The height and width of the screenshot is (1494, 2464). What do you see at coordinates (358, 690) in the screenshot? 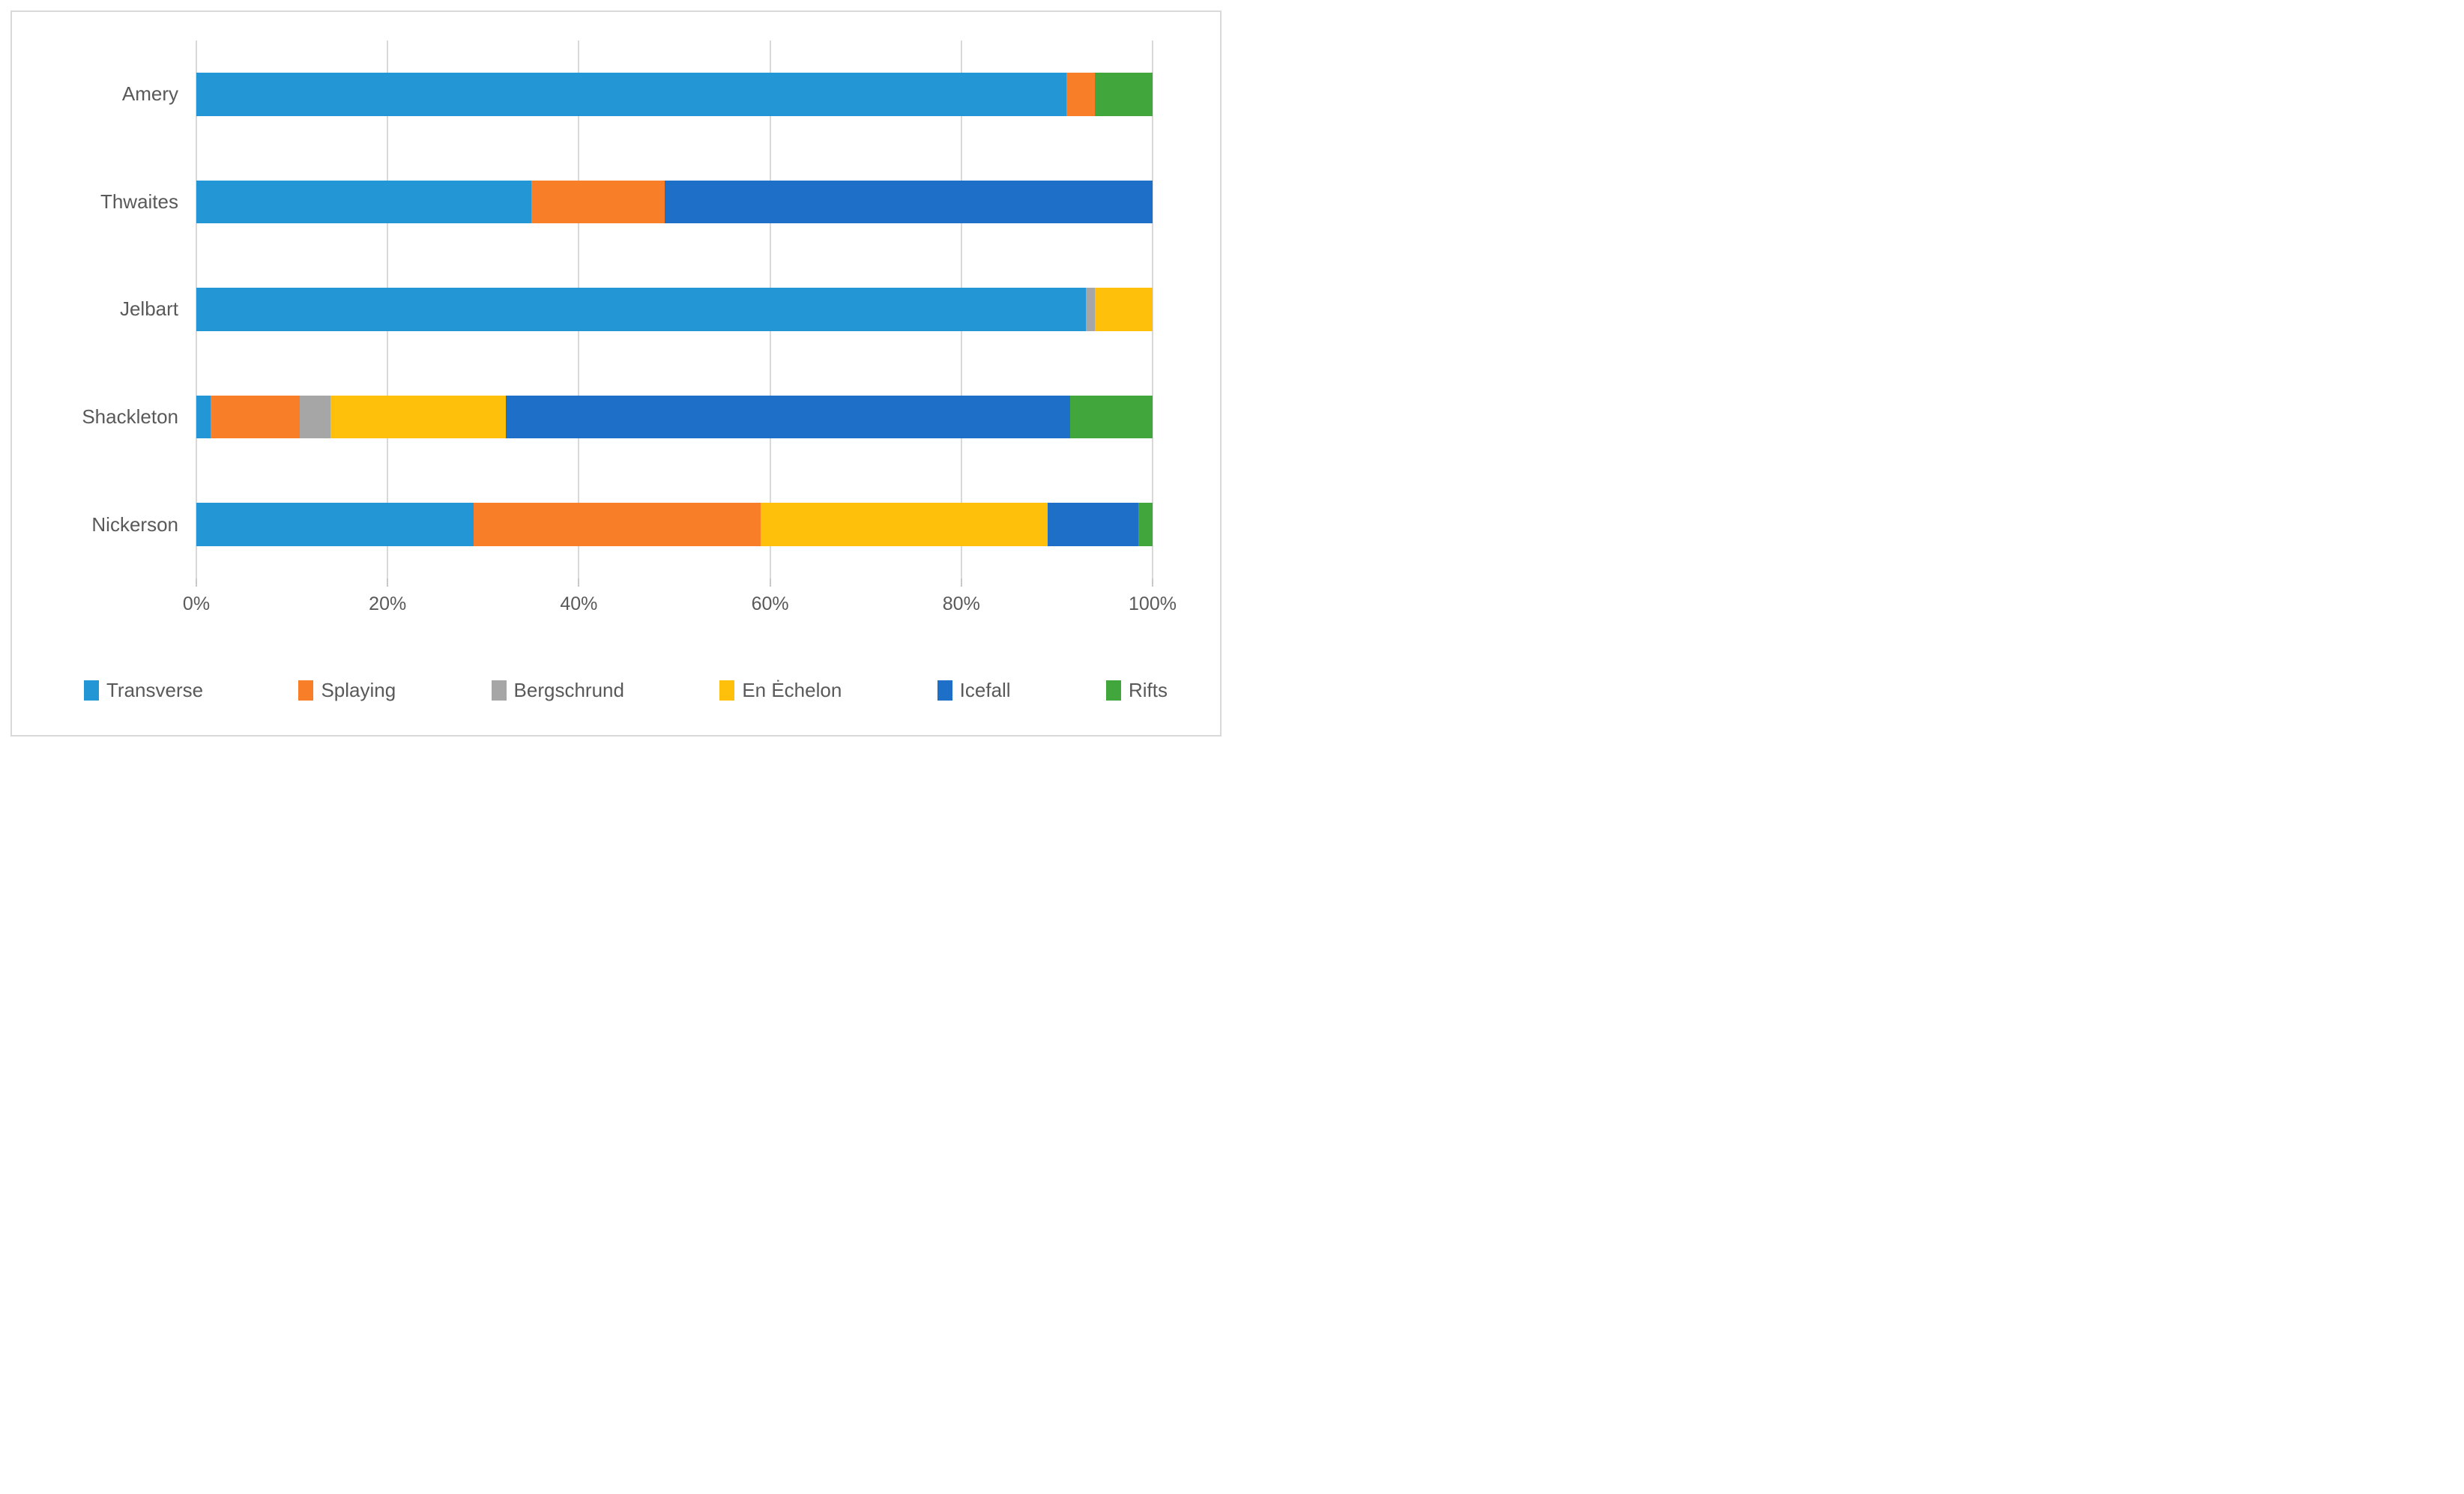
I see `legend-label: Splaying` at bounding box center [358, 690].